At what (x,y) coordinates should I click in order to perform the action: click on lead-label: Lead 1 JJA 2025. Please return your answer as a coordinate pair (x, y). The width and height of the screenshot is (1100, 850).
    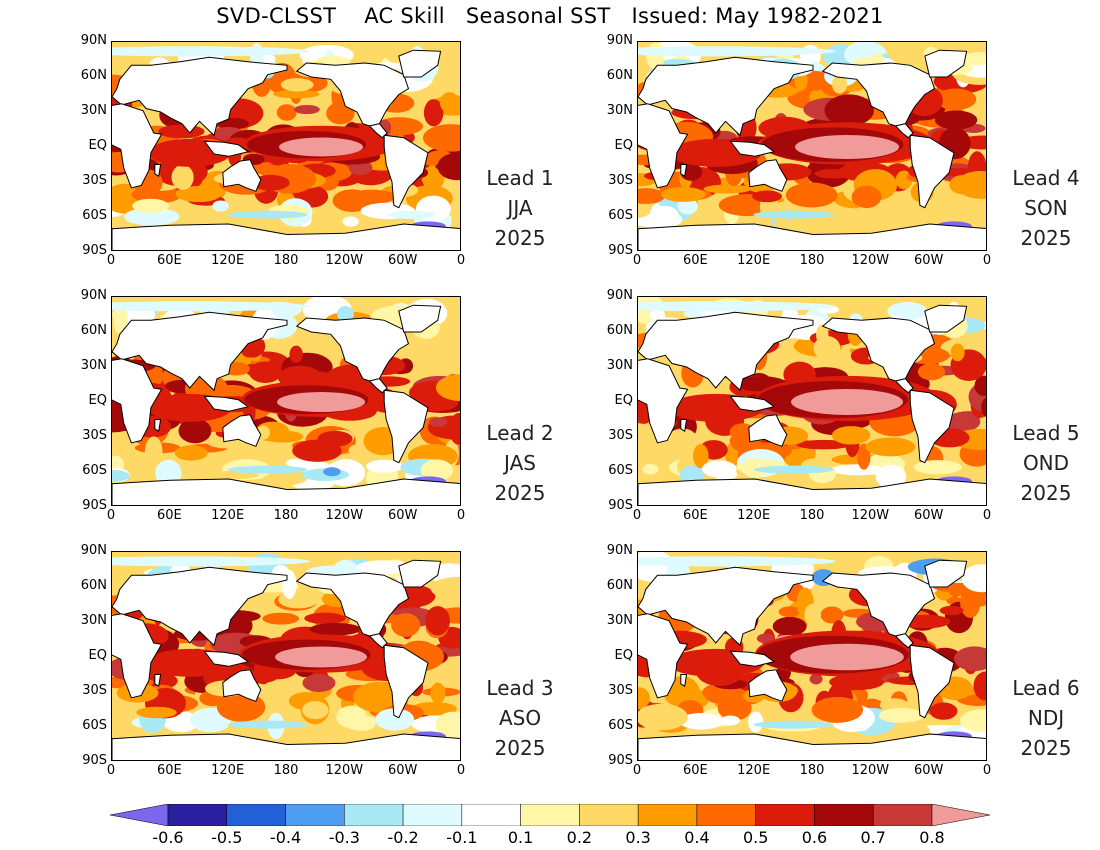
    Looking at the image, I should click on (520, 208).